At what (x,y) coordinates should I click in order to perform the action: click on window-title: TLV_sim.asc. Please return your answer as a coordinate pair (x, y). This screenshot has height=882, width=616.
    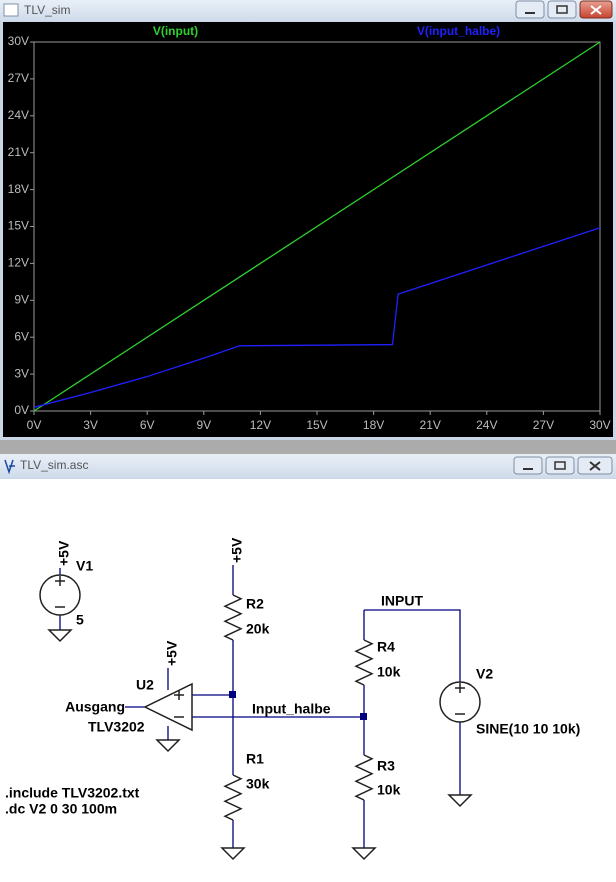
    Looking at the image, I should click on (54, 465).